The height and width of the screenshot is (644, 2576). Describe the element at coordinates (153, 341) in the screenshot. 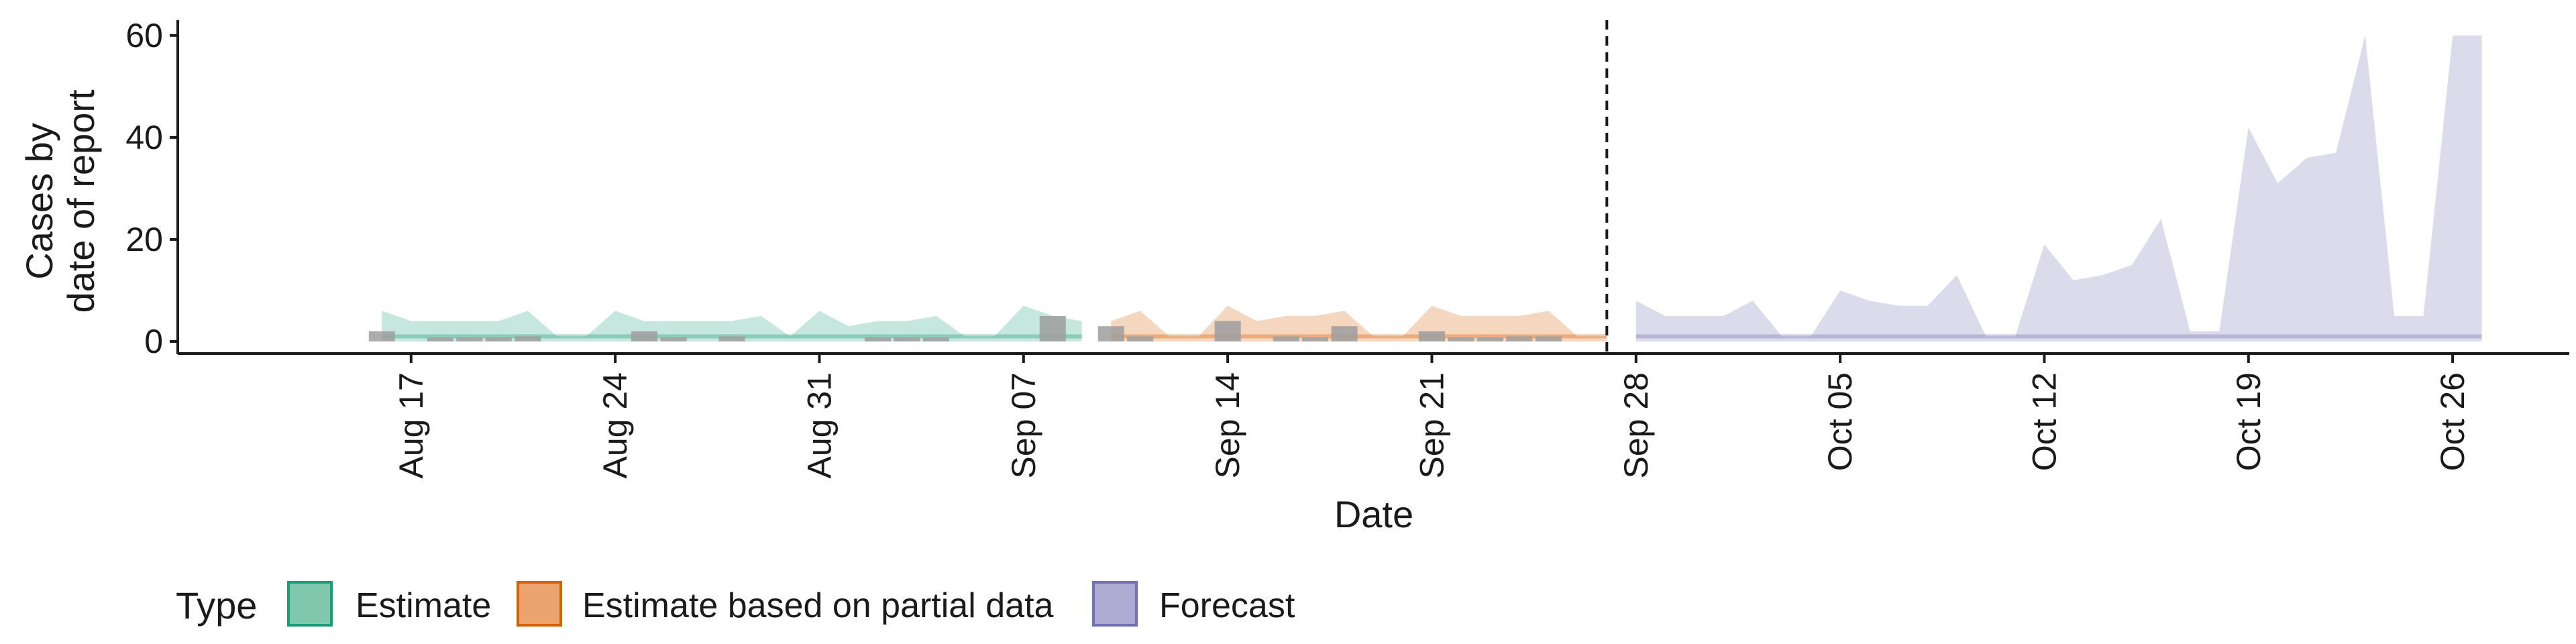

I see `y-tick-label-0: 0` at that location.